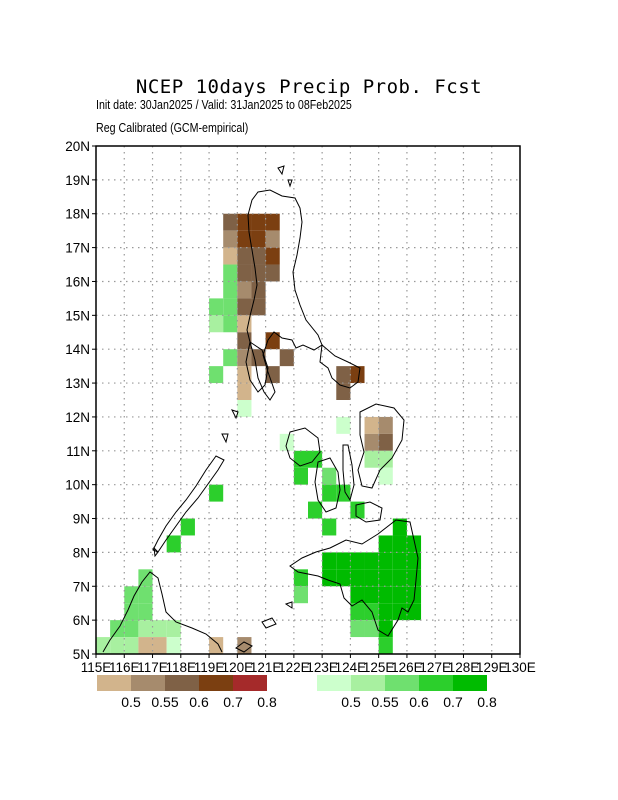  What do you see at coordinates (209, 667) in the screenshot?
I see `lon-tick-label: 119E` at bounding box center [209, 667].